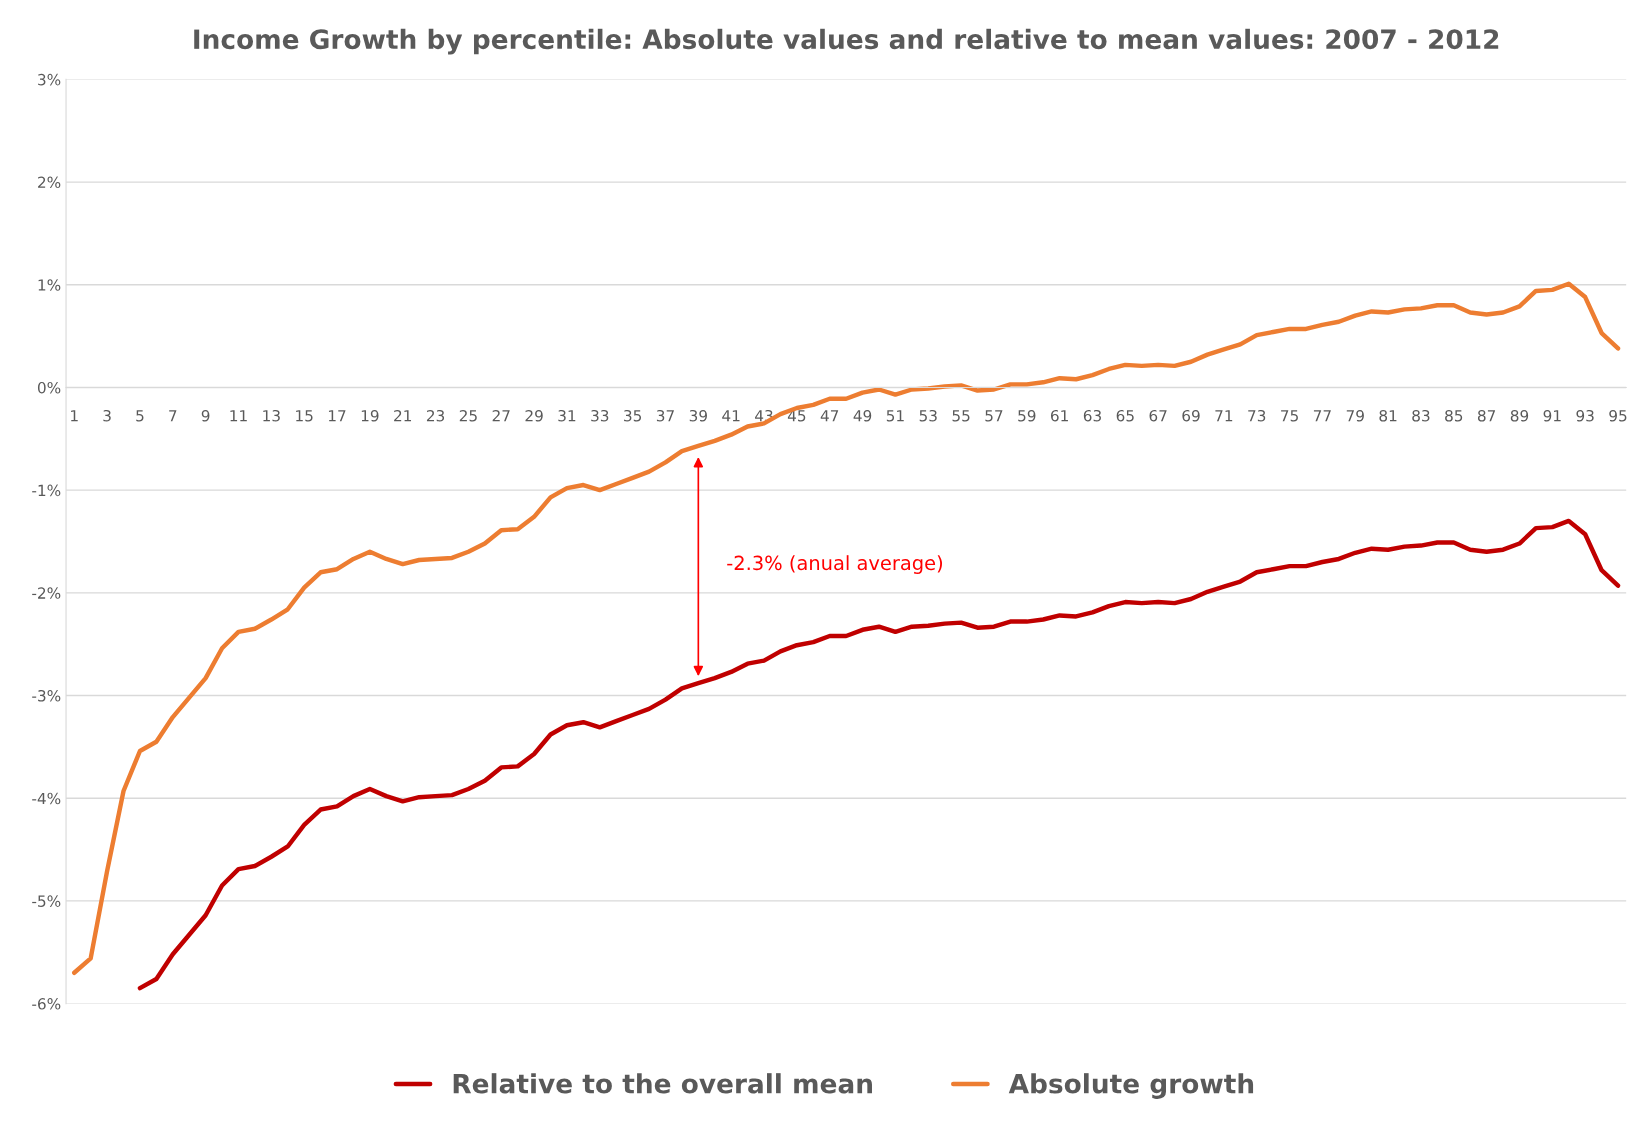  What do you see at coordinates (49, 387) in the screenshot?
I see `y-tick-label: 0%` at bounding box center [49, 387].